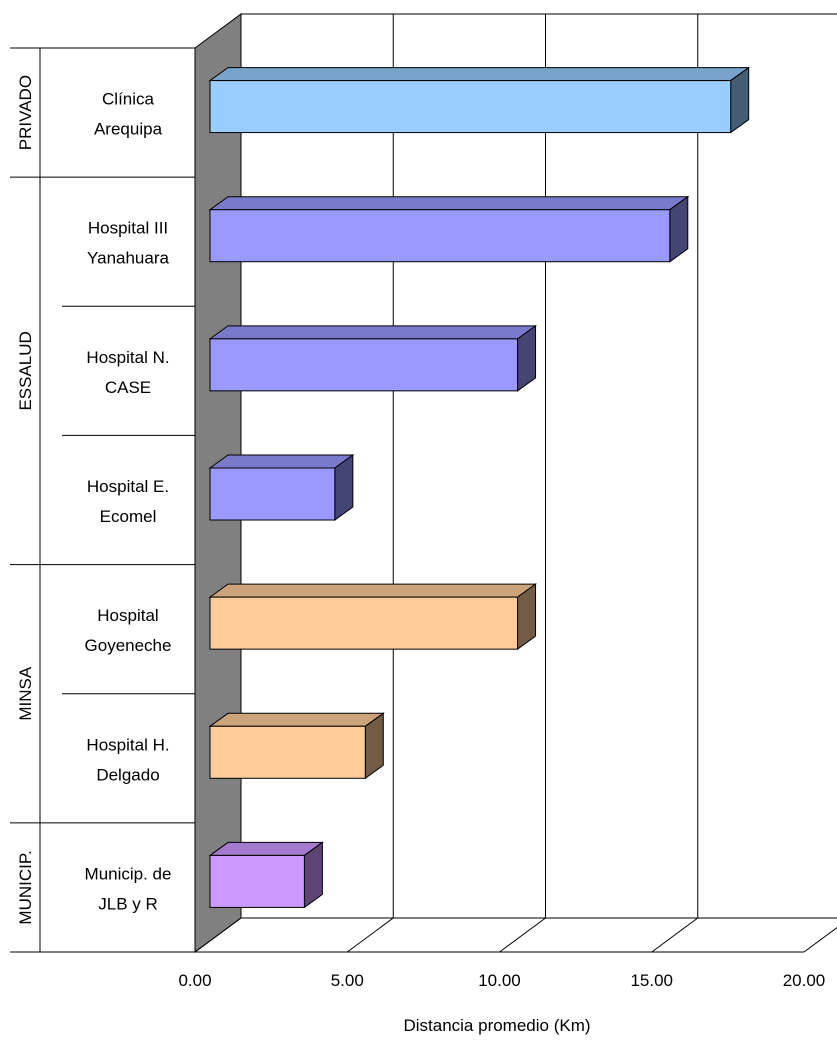 The image size is (837, 1045). I want to click on x-tick-label: 0.00, so click(194, 980).